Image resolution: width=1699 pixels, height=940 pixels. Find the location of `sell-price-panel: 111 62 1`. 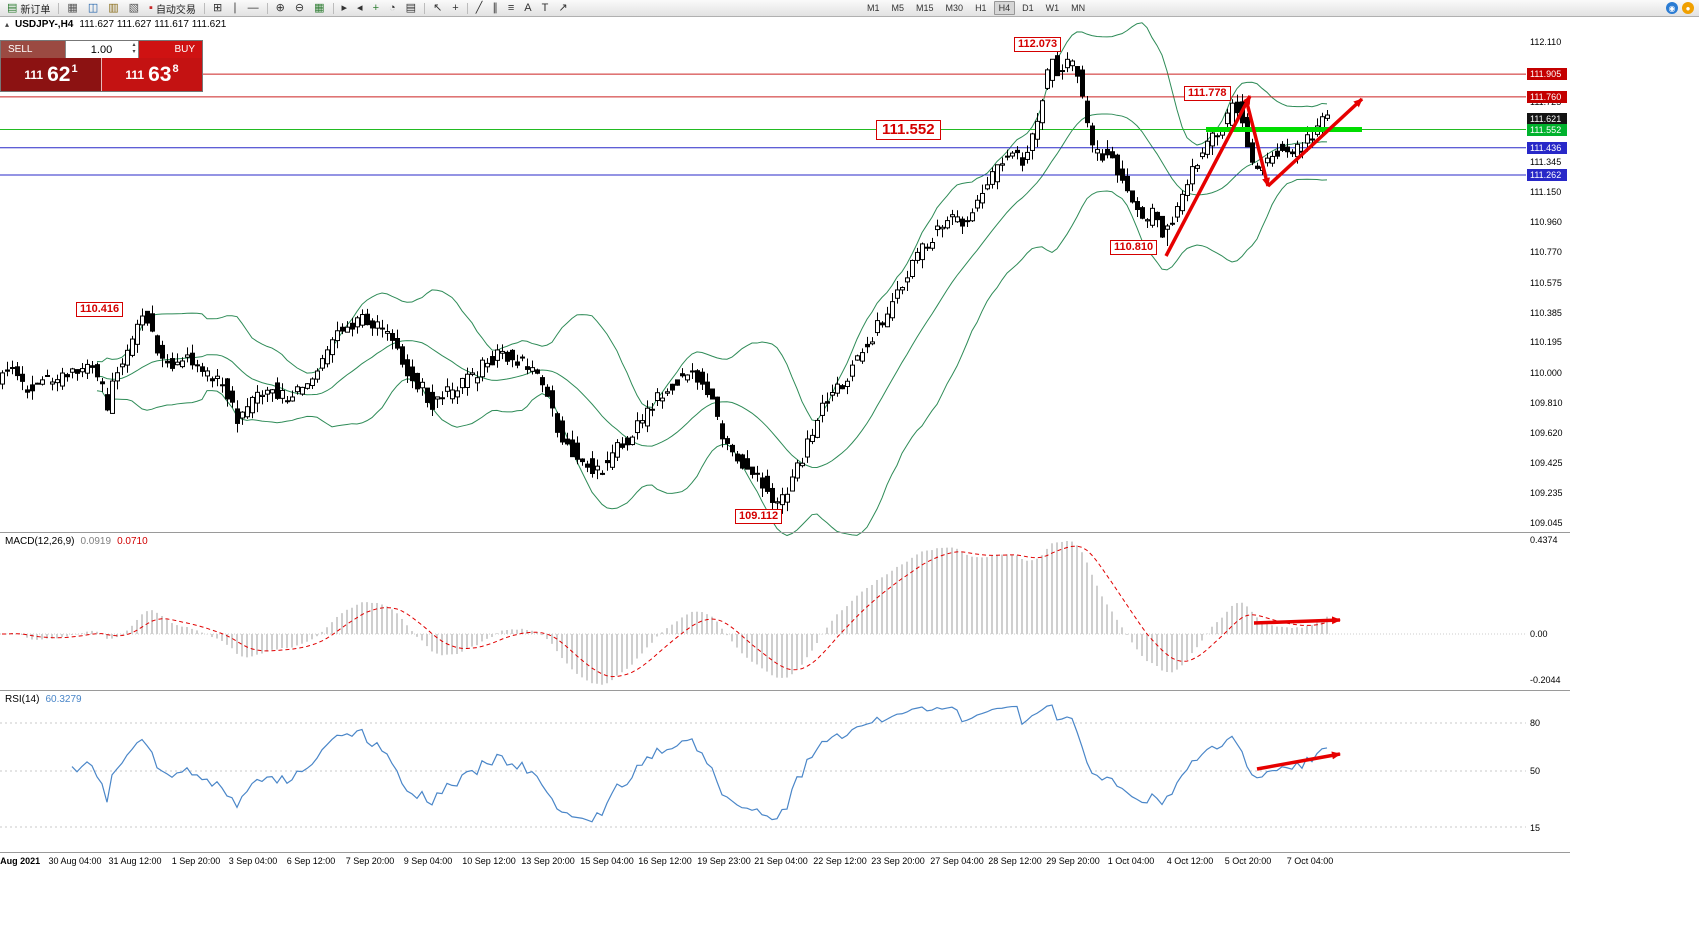

sell-price-panel: 111 62 1 is located at coordinates (51, 74).